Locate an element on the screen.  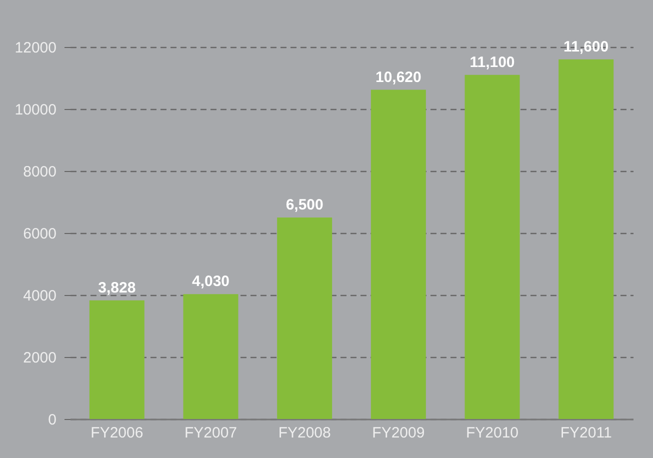
y-tick-label: 2000 is located at coordinates (39, 358).